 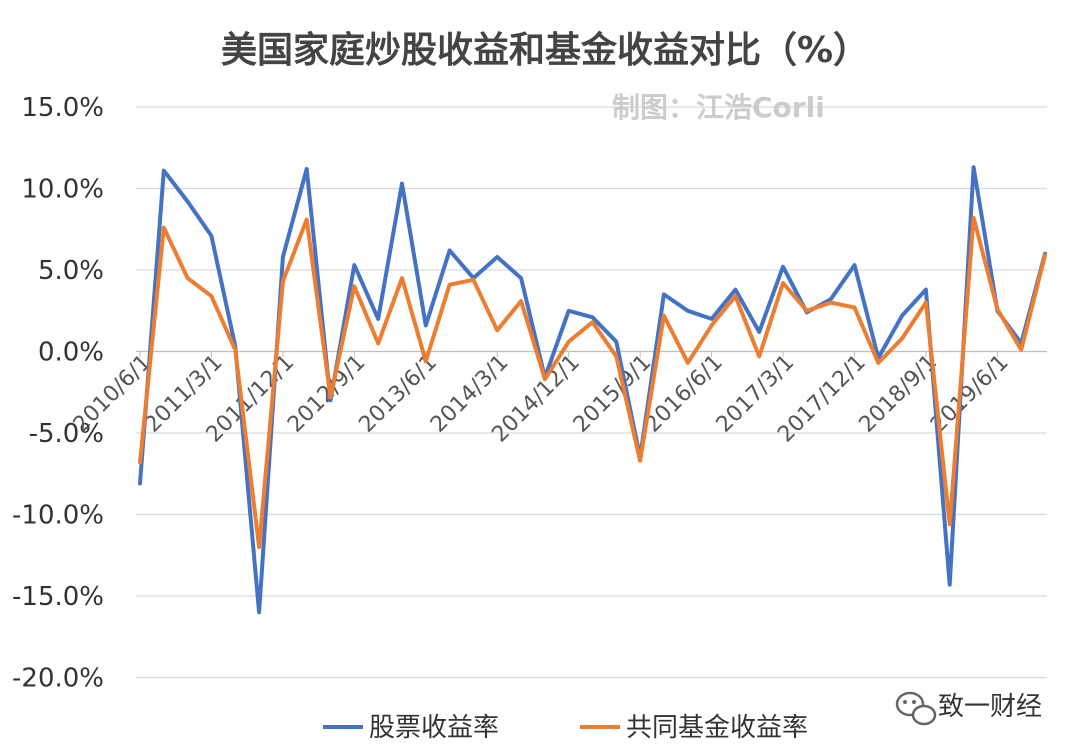 I want to click on chart-title: 美国家庭炒股收益和基金收益对比（%）, so click(x=545, y=50).